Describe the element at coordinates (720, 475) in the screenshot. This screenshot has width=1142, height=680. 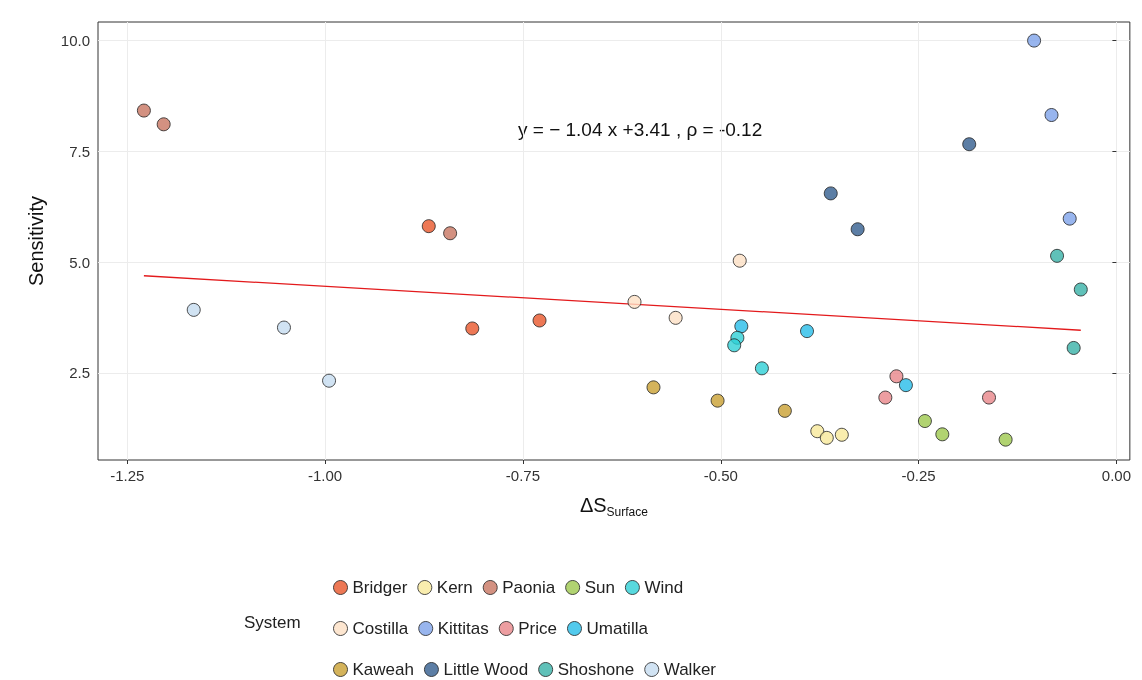
I see `x-tick-label: -0.50` at that location.